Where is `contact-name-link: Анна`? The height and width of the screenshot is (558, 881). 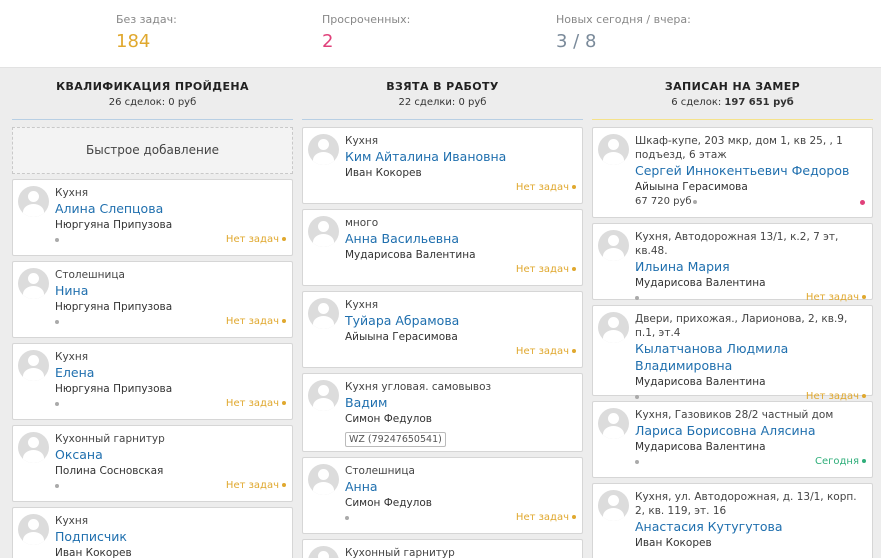
contact-name-link: Анна is located at coordinates (361, 486).